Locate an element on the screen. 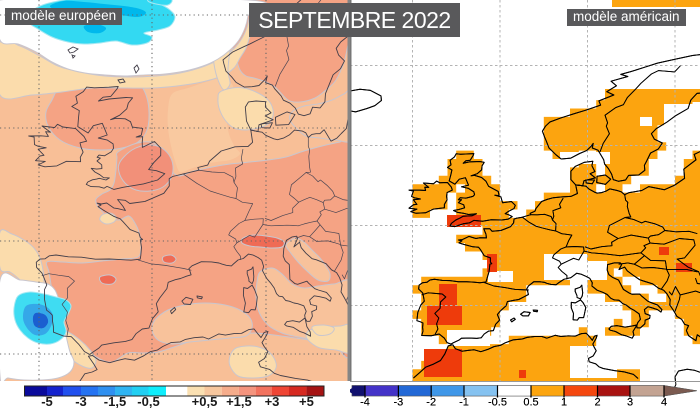 Image resolution: width=700 pixels, height=408 pixels. svg-text: +1,5 is located at coordinates (239, 401).